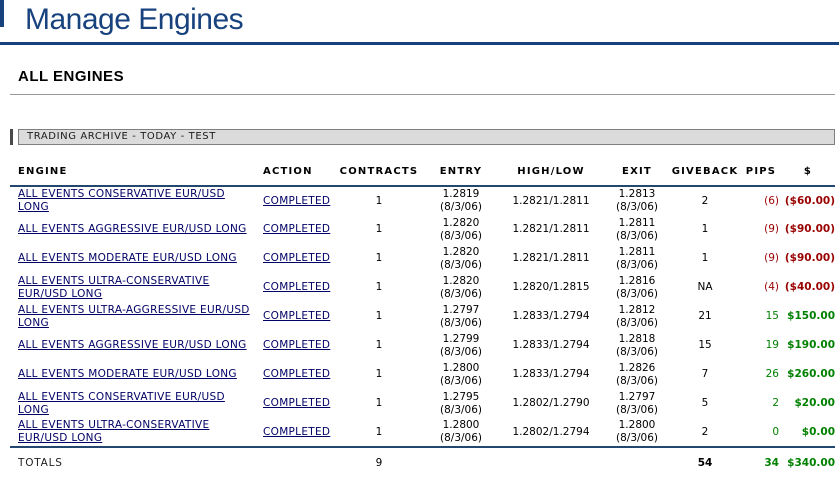  What do you see at coordinates (461, 367) in the screenshot?
I see `entry-price: 1.2800` at bounding box center [461, 367].